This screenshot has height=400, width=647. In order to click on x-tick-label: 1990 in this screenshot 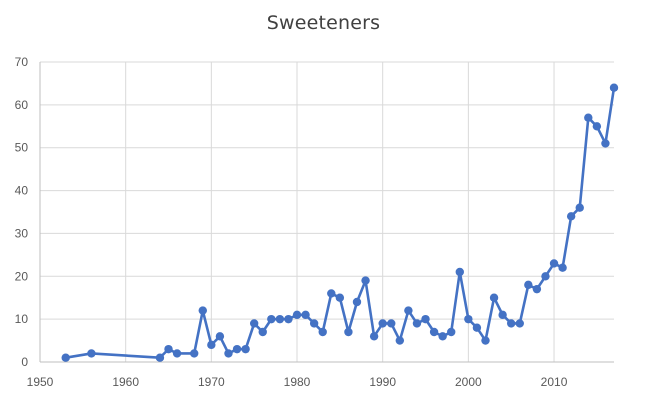, I will do `click(382, 382)`.